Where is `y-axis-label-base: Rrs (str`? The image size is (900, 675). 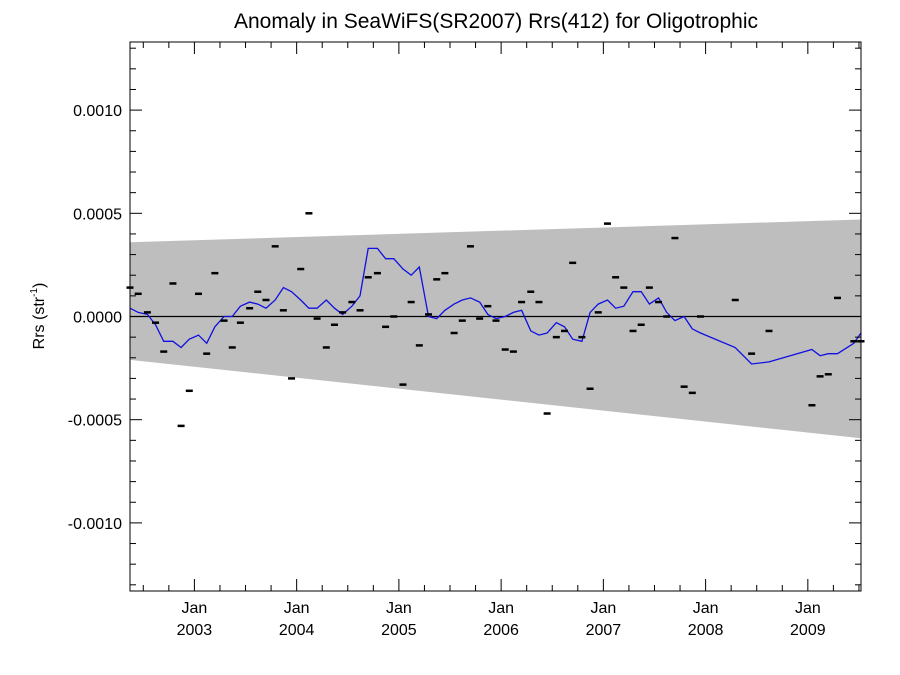
y-axis-label-base: Rrs (str is located at coordinates (39, 322).